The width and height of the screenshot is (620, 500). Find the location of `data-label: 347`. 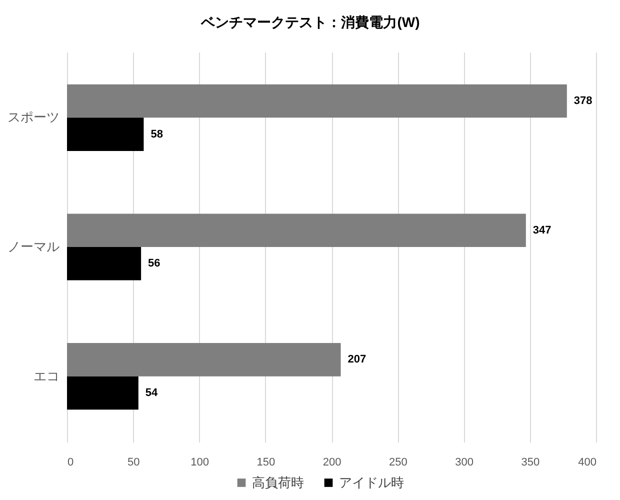

data-label: 347 is located at coordinates (542, 230).